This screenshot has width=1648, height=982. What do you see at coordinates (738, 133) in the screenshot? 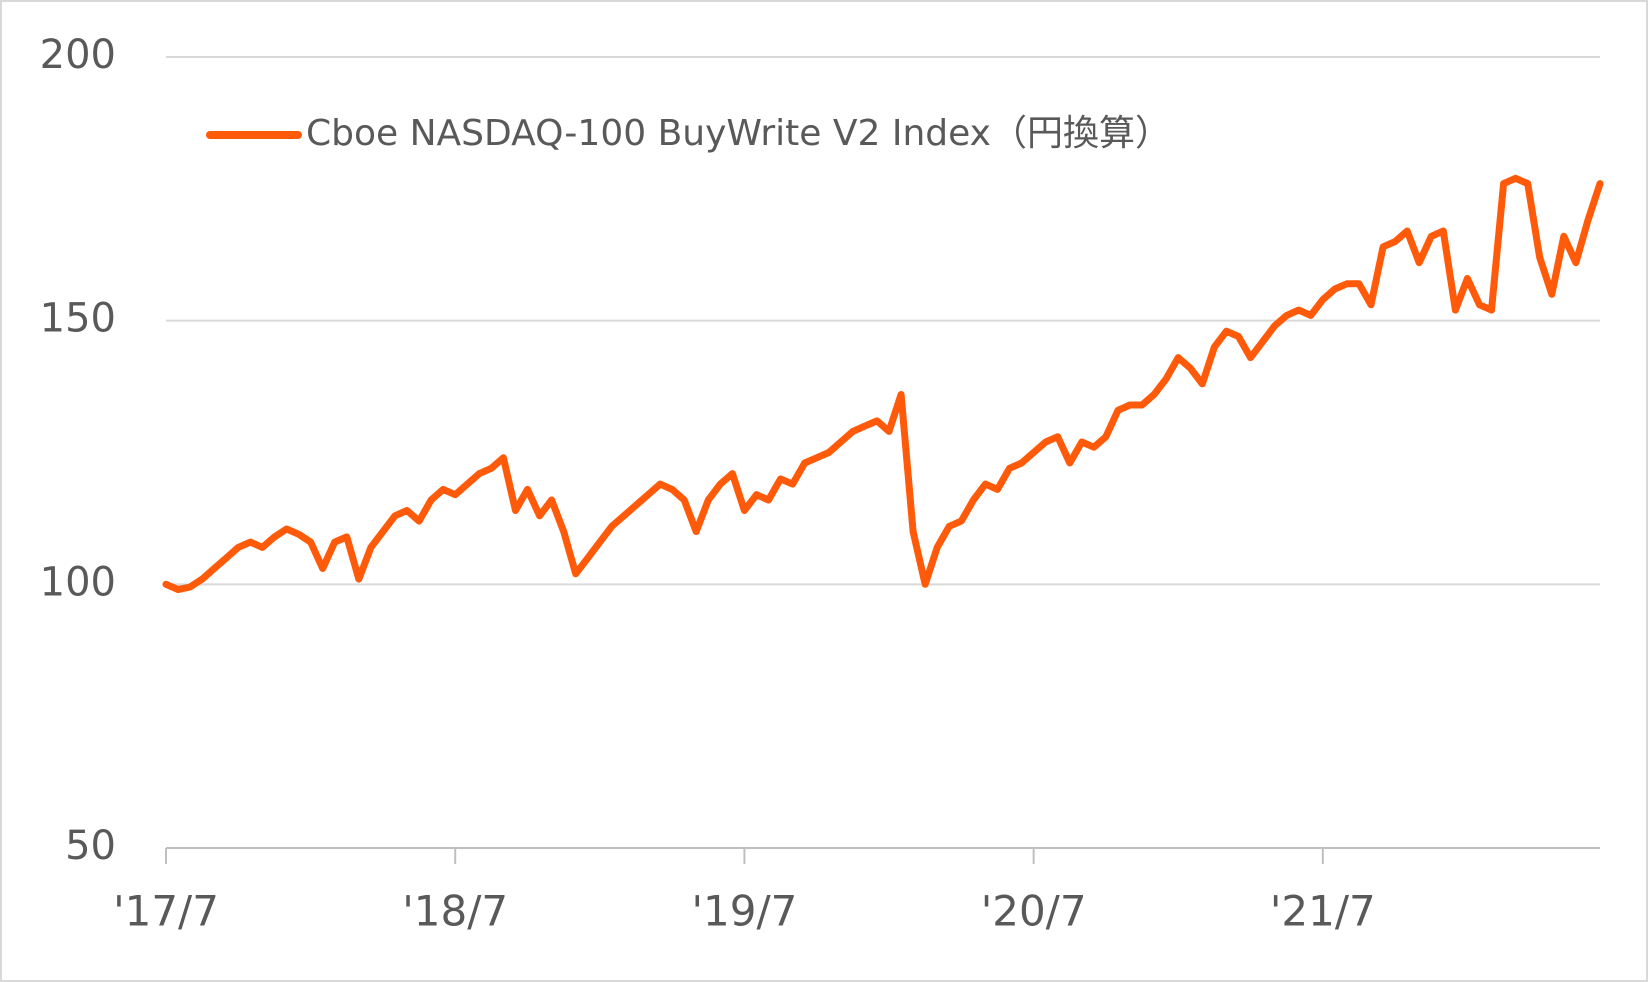
I see `legend-label: Cboe NASDAQ-100 BuyWrite V2 Index（円換算）` at bounding box center [738, 133].